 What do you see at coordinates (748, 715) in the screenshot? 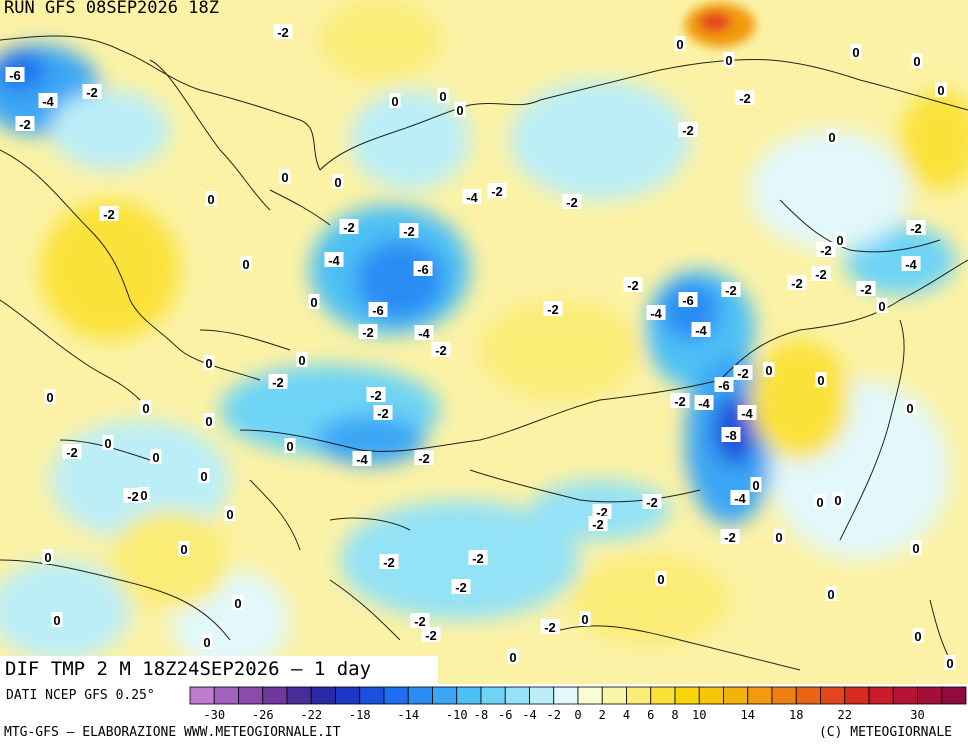
I see `legend-tick-label: 14` at bounding box center [748, 715].